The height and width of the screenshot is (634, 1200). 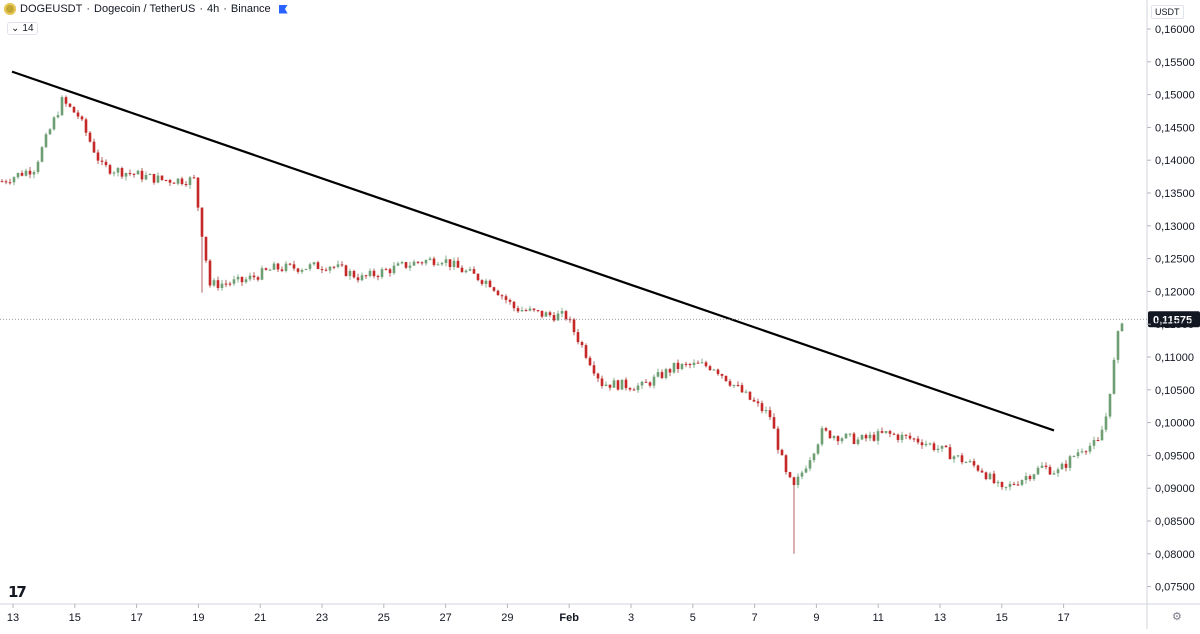 What do you see at coordinates (1175, 194) in the screenshot?
I see `y-tick-label: 0,13500` at bounding box center [1175, 194].